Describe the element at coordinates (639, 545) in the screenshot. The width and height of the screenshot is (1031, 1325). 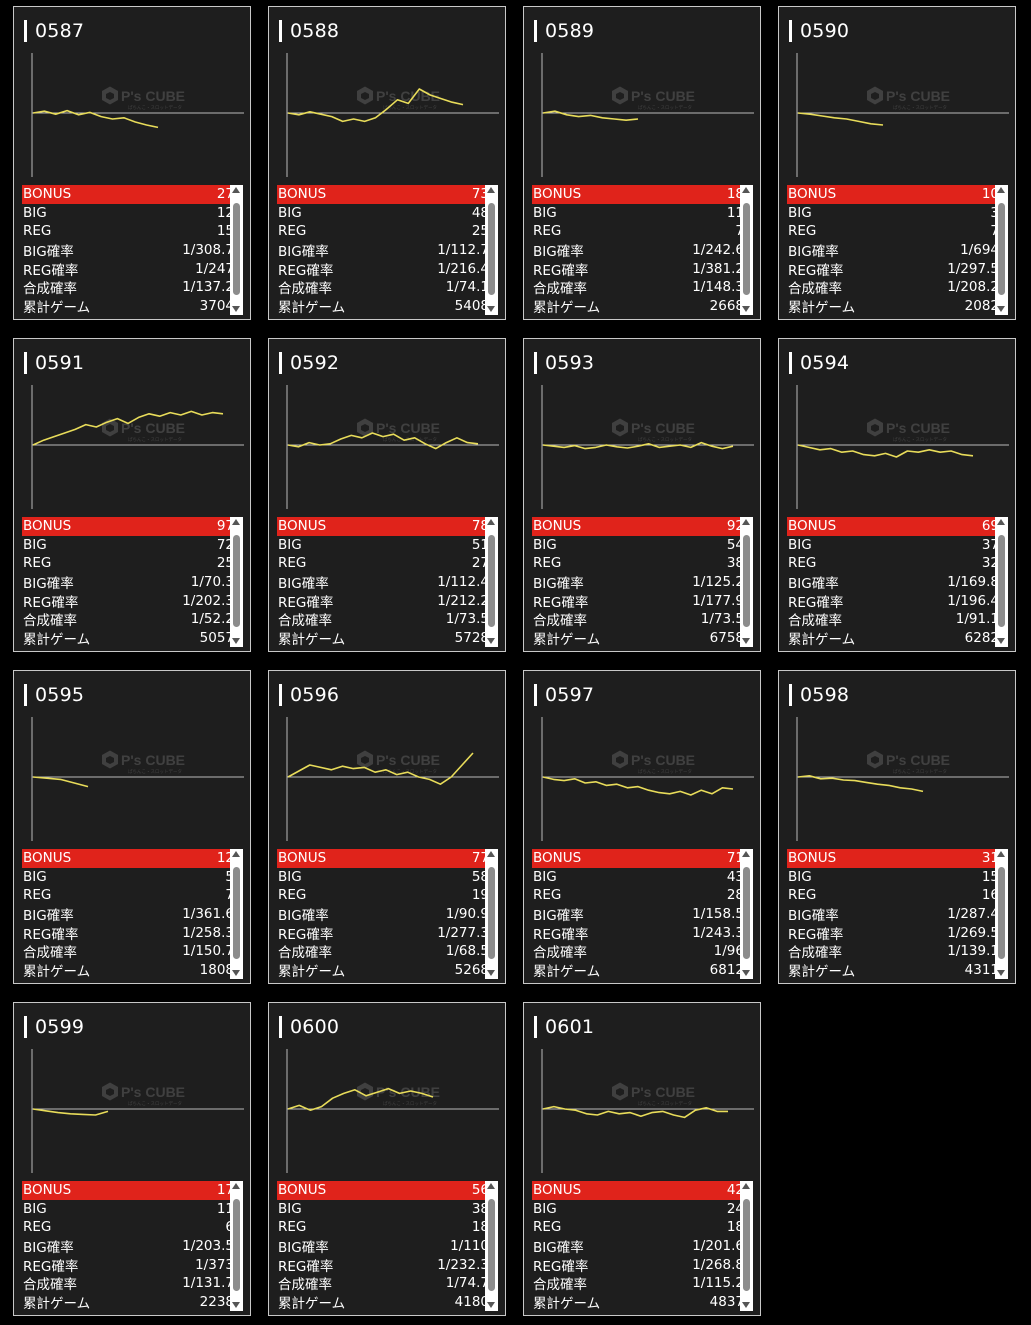
I see `big-row: BIG 54` at that location.